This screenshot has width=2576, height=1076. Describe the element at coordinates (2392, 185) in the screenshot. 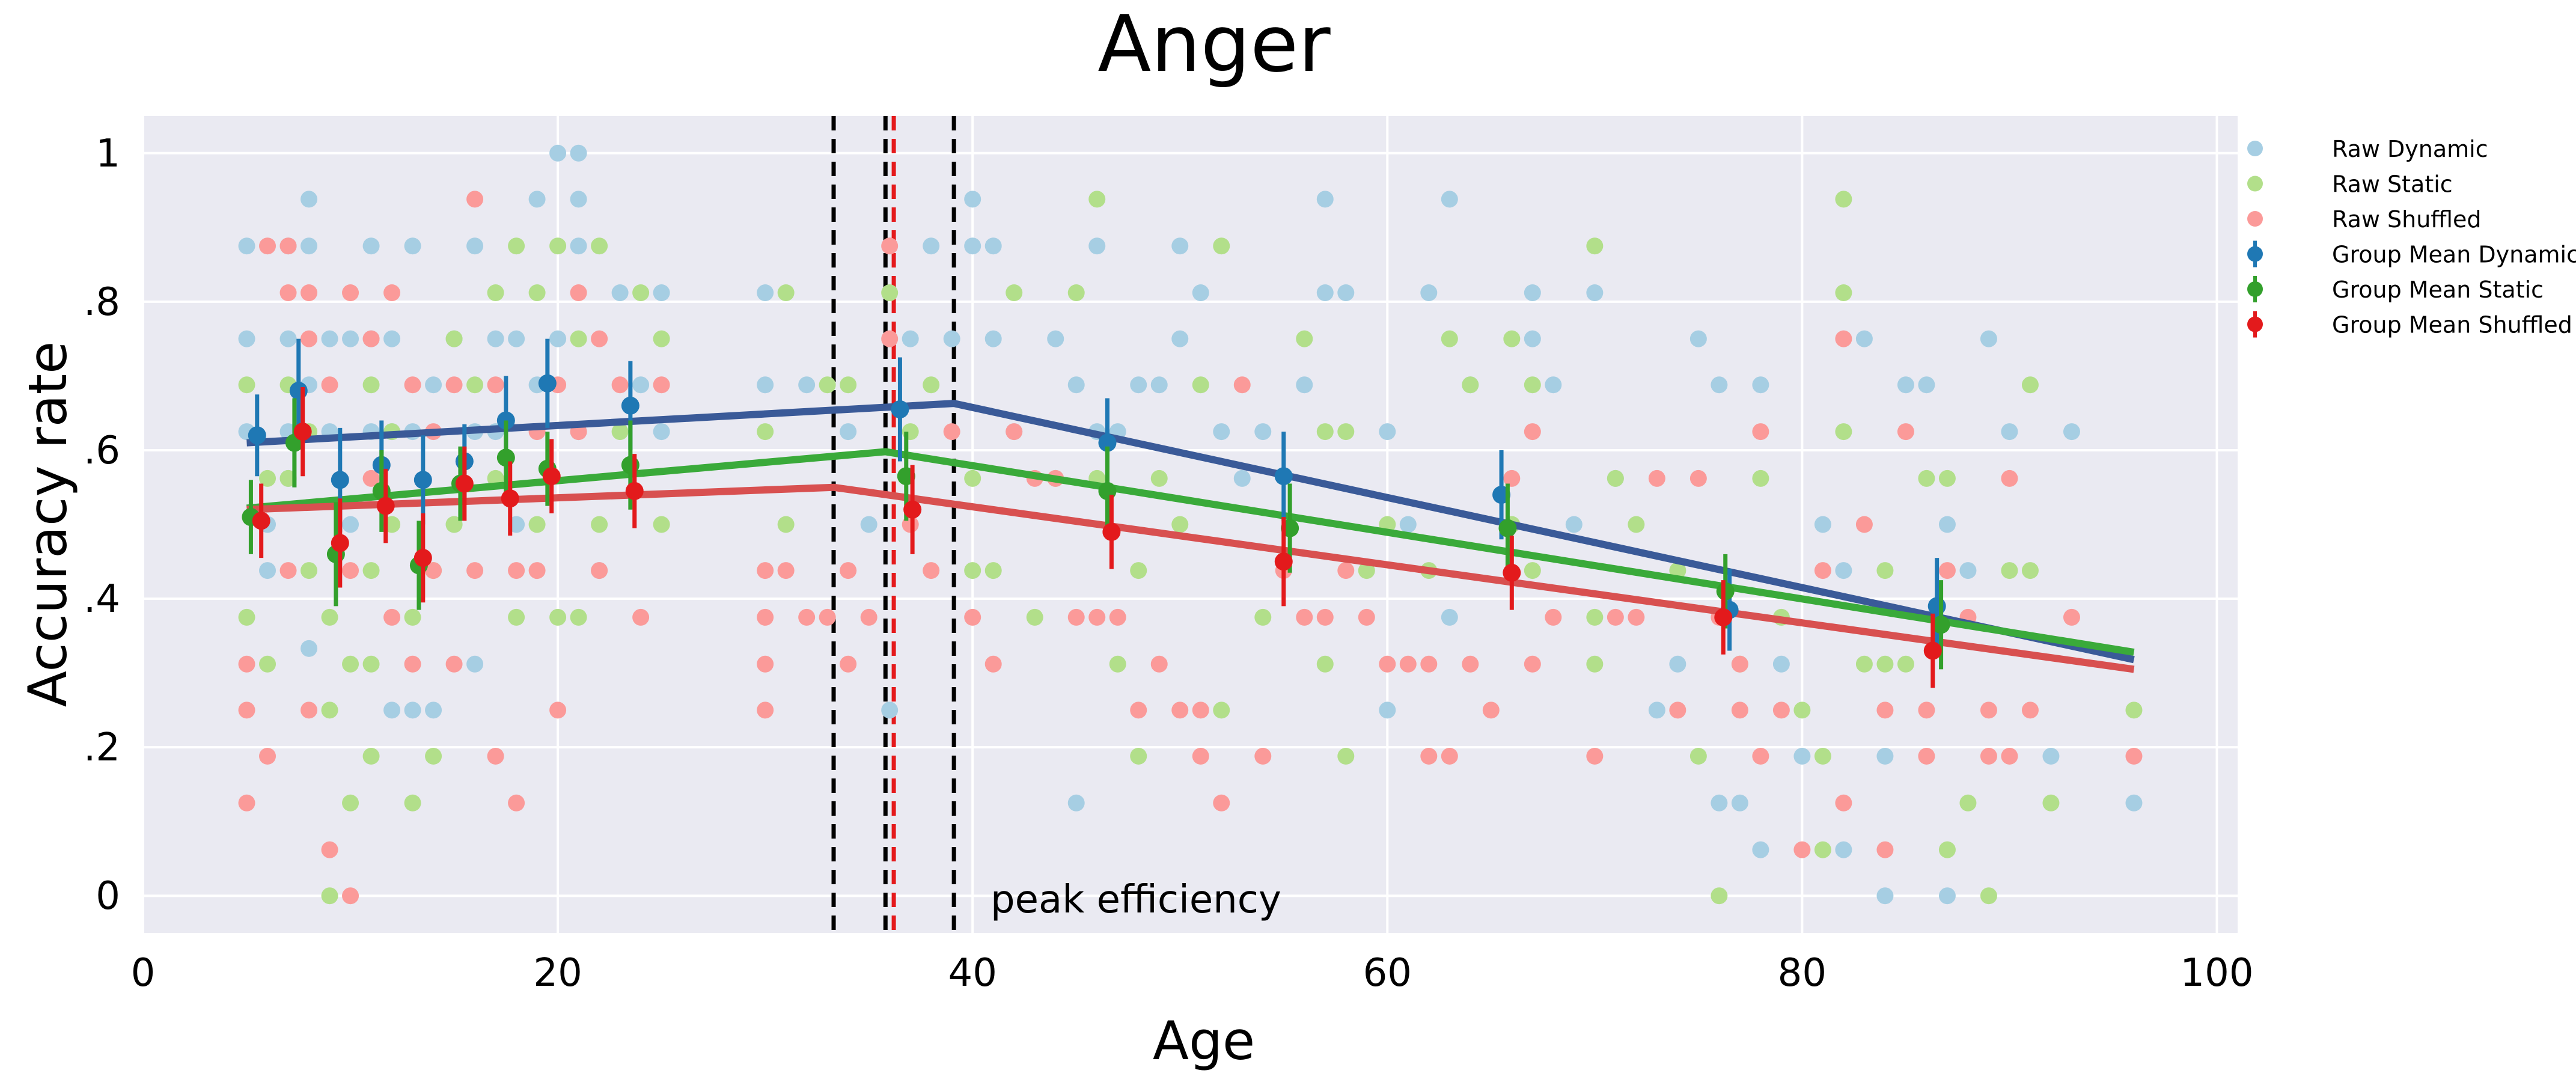

I see `legend-label: Raw Static` at that location.